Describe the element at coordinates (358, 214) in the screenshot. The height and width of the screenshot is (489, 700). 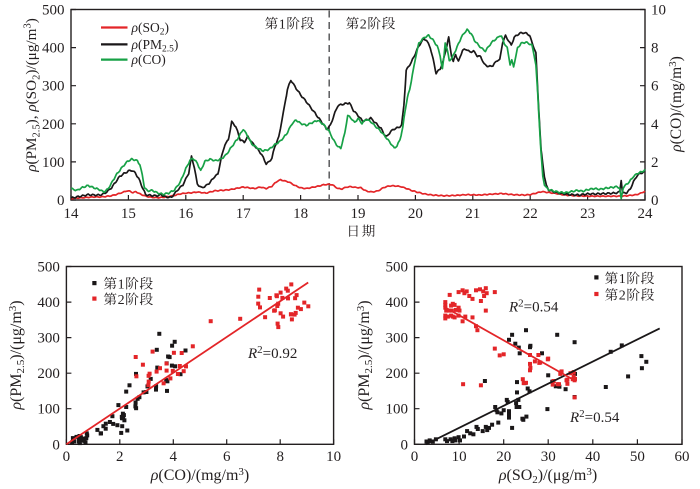
I see `svg-text: 19` at that location.